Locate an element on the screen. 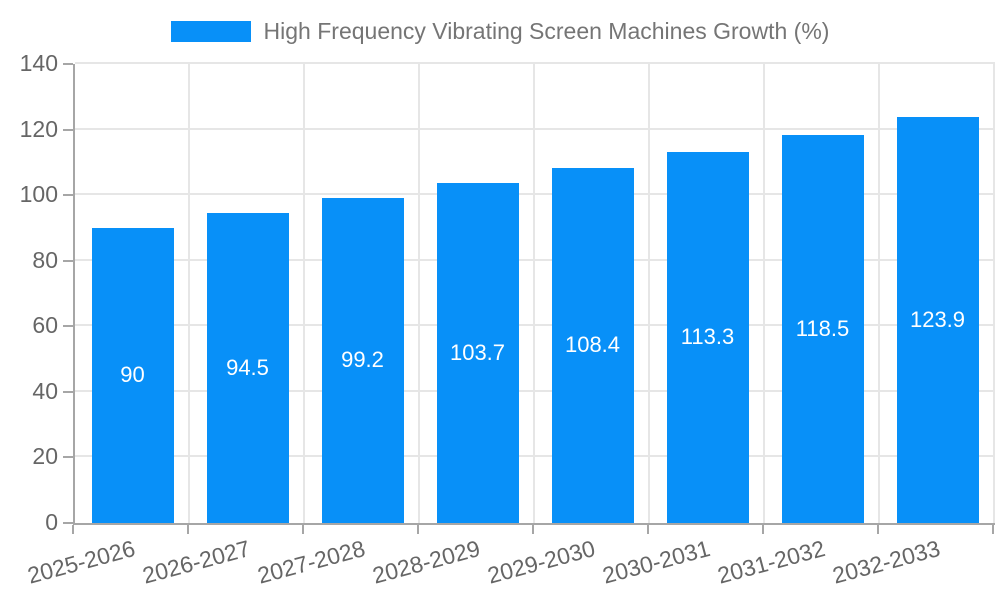 Image resolution: width=1000 pixels, height=600 pixels. x-axis-label: 2028-2029 is located at coordinates (426, 562).